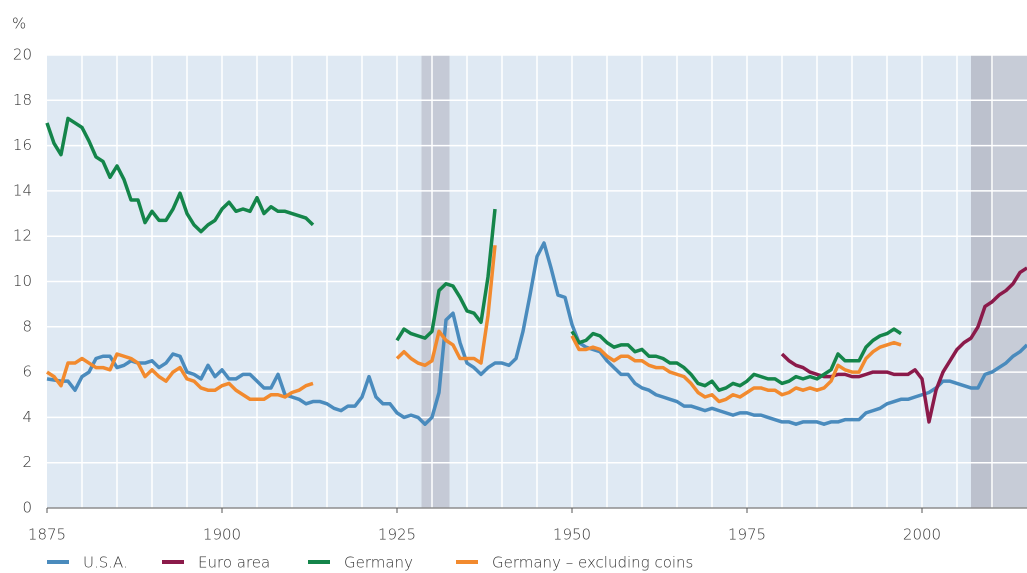  Describe the element at coordinates (222, 535) in the screenshot. I see `x-tick-label: 1900` at that location.